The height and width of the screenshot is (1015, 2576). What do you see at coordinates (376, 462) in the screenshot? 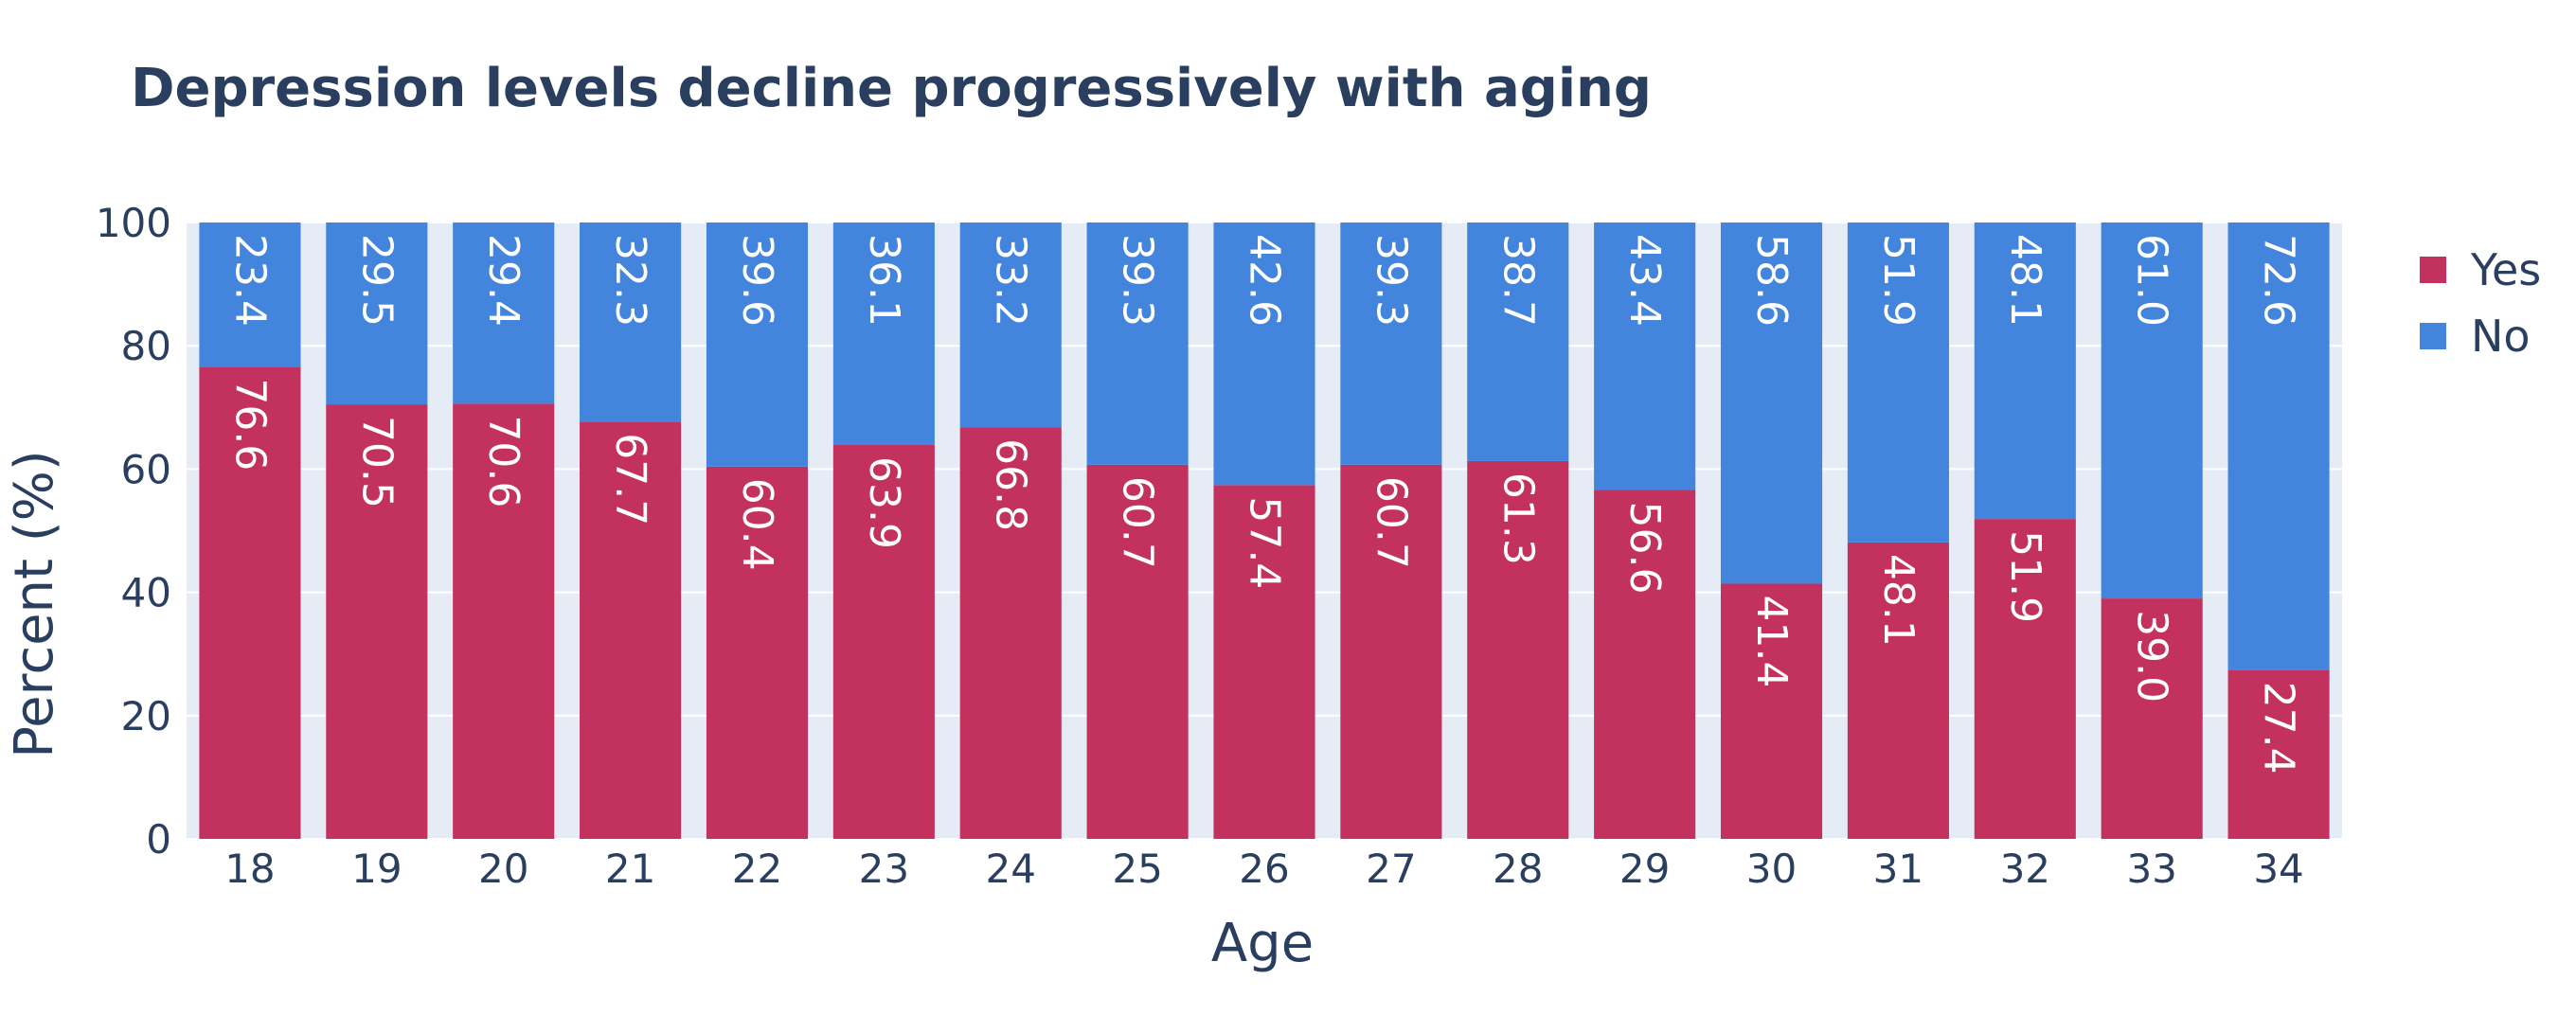
I see `bar-label-yes-19: 70.5` at bounding box center [376, 462].